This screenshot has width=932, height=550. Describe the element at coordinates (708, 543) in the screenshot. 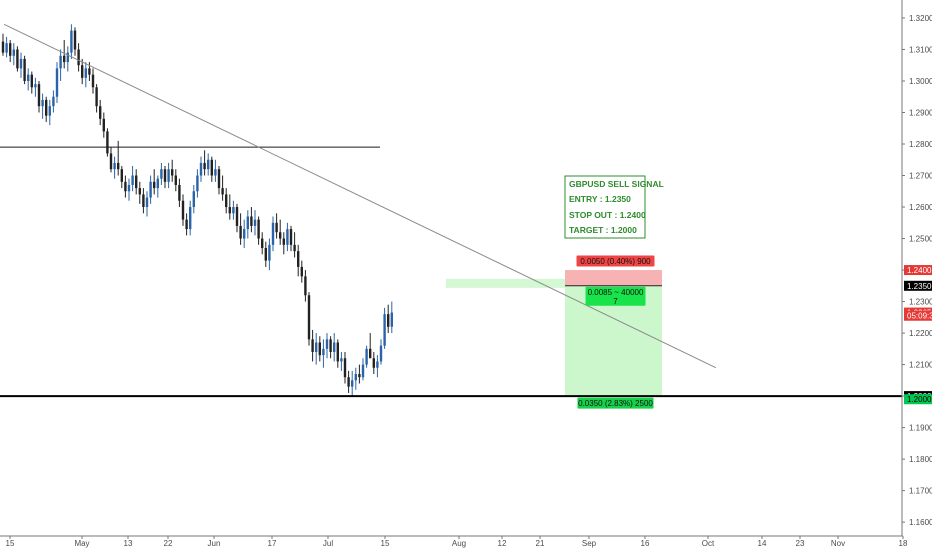

I see `x-tick-label: Oct` at that location.